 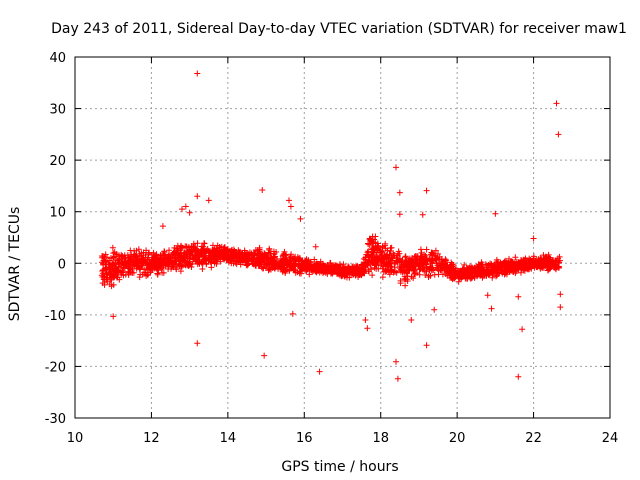 What do you see at coordinates (339, 467) in the screenshot?
I see `x-axis-label: GPS time / hours` at bounding box center [339, 467].